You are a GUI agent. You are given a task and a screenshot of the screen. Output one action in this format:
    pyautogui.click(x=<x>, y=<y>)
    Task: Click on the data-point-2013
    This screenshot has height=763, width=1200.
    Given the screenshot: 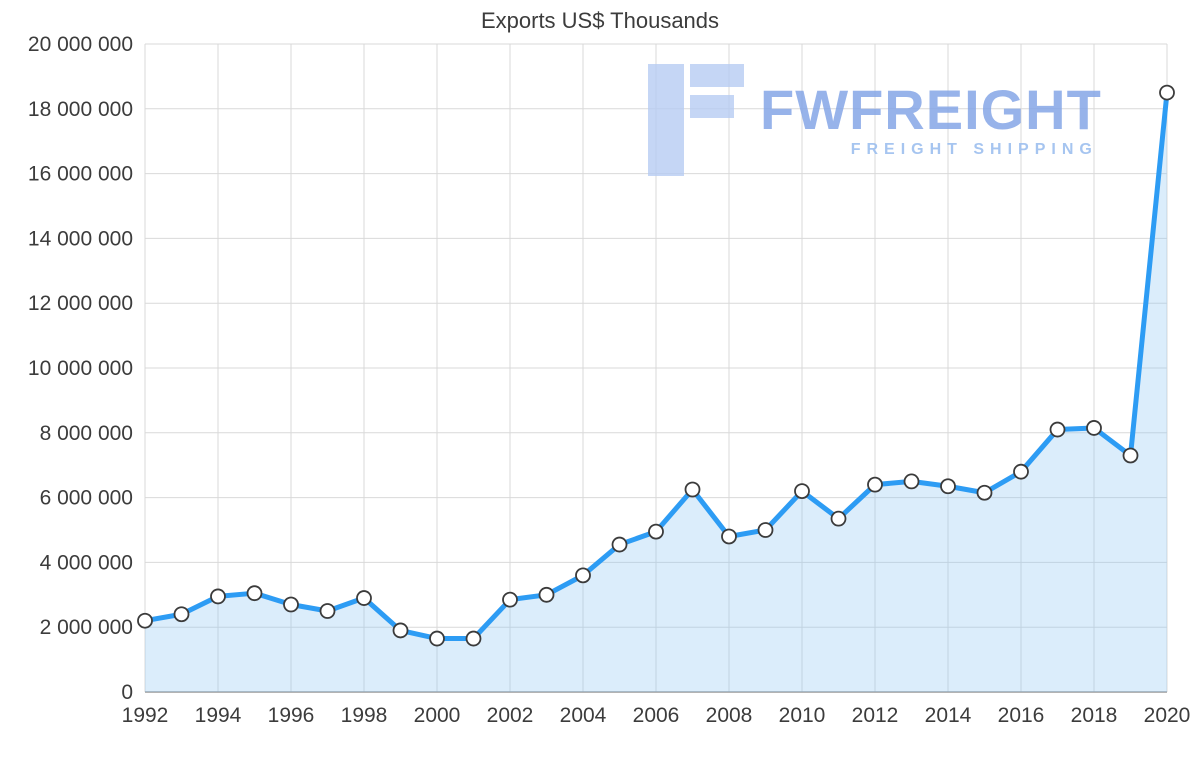 What is the action you would take?
    pyautogui.click(x=911, y=481)
    